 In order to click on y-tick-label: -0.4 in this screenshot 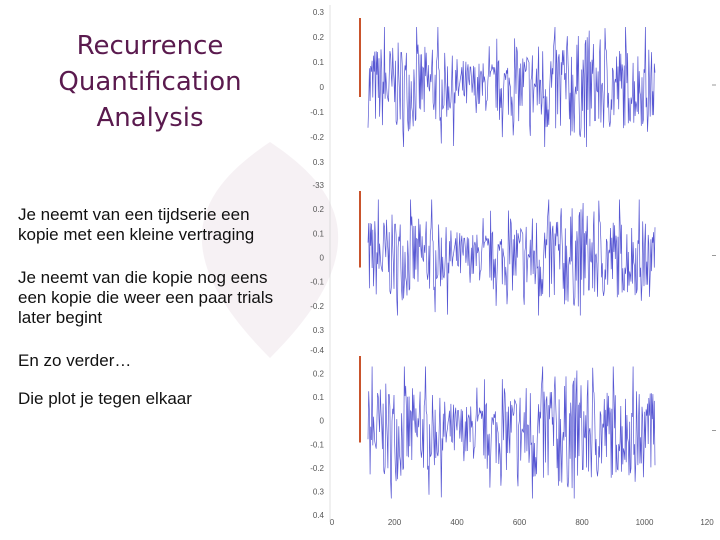, I will do `click(317, 350)`.